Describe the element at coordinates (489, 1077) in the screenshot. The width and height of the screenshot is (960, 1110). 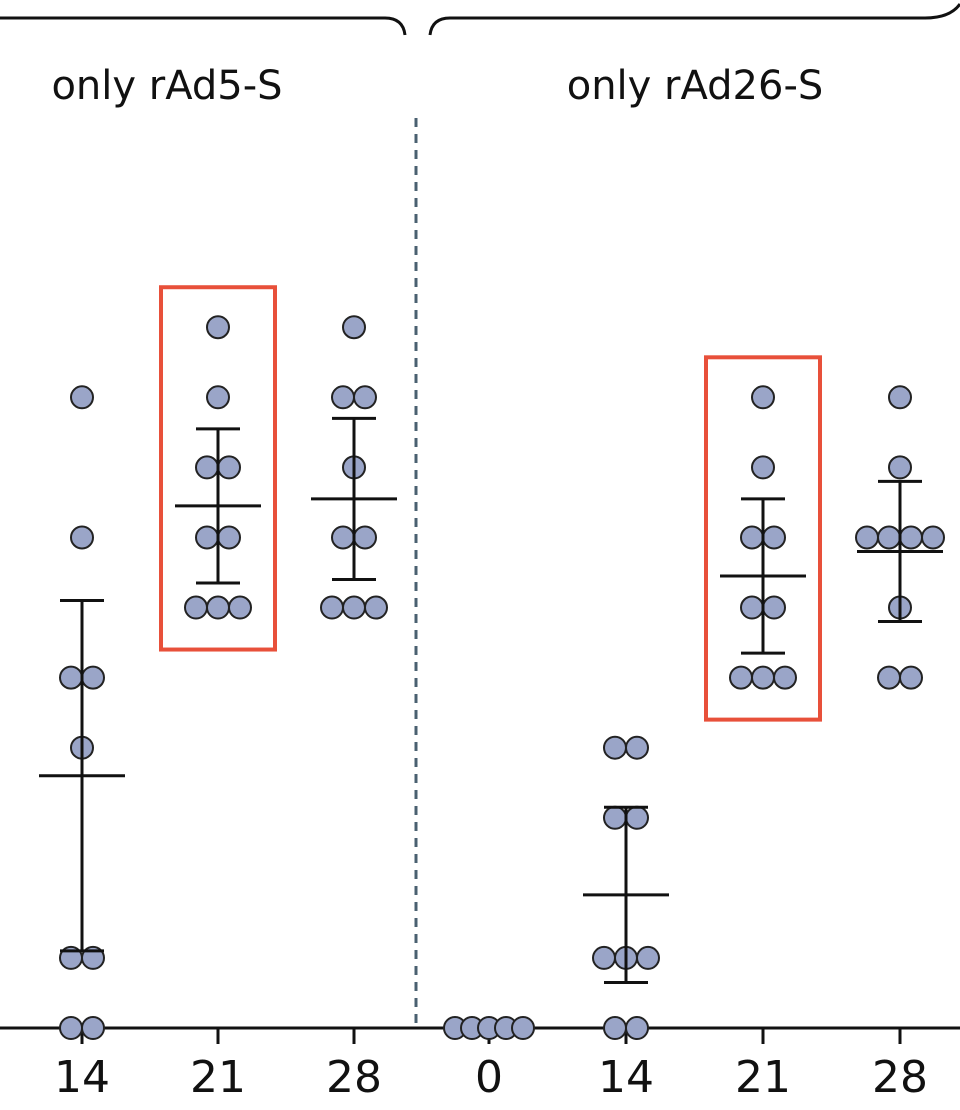
I see `x-tick-label: 0` at that location.